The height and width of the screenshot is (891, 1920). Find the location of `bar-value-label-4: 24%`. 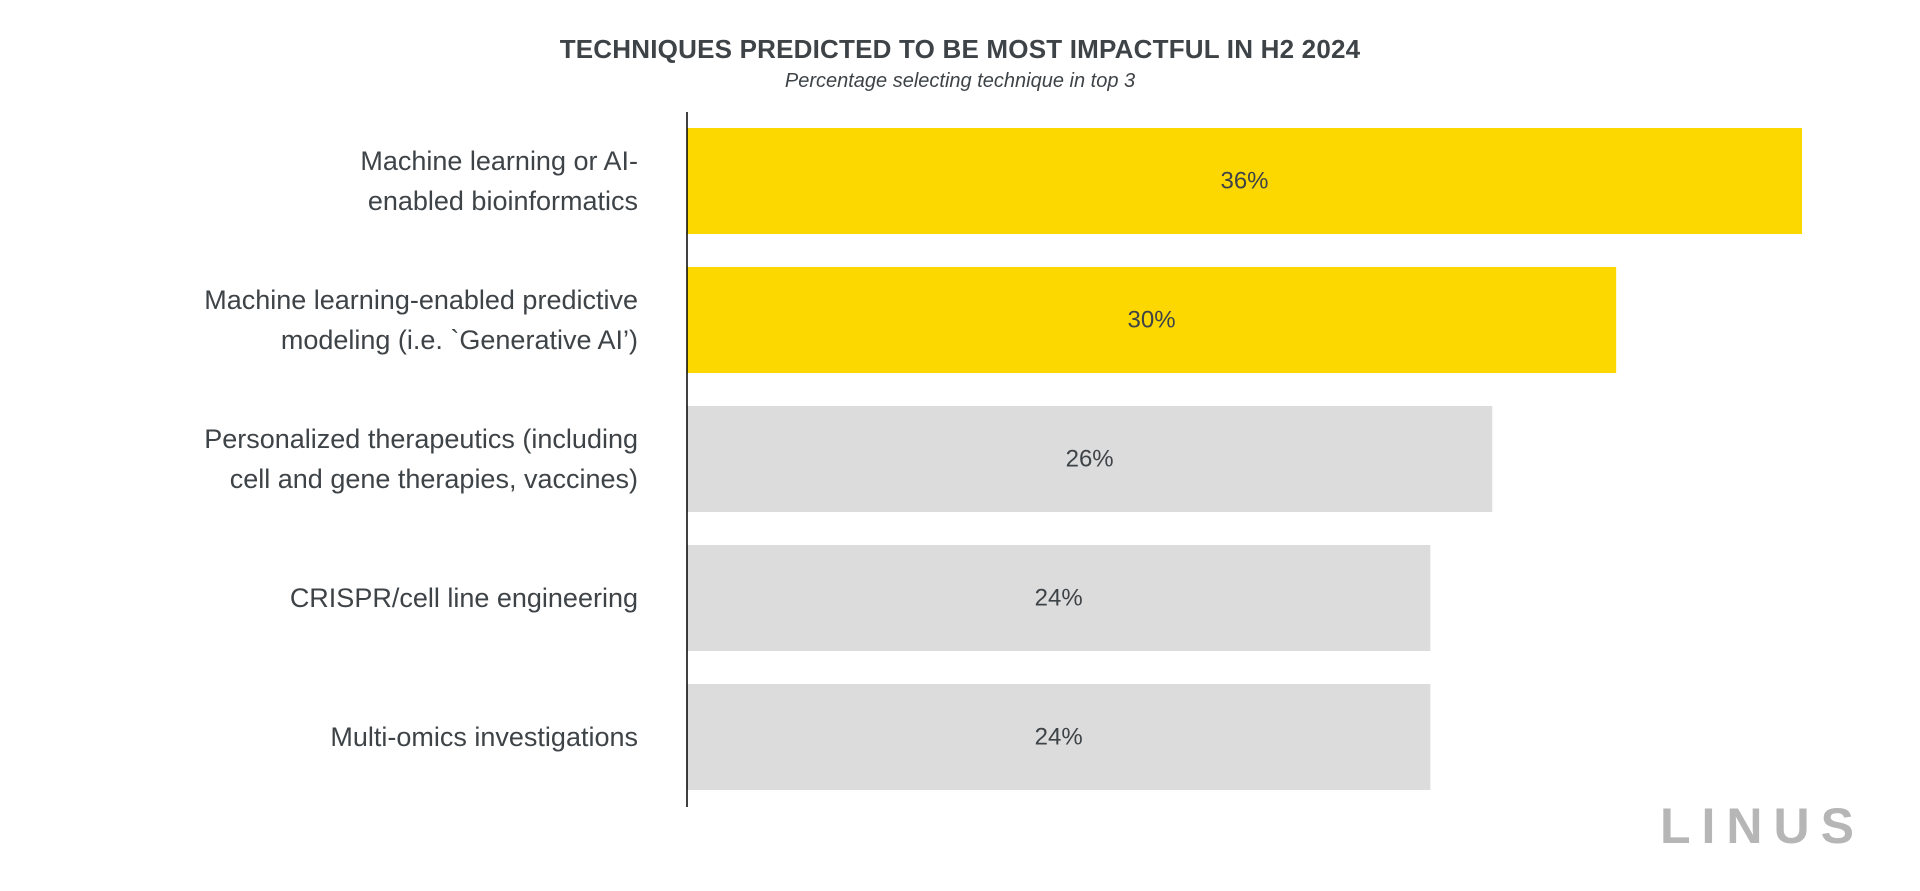

bar-value-label-4: 24% is located at coordinates (1059, 598).